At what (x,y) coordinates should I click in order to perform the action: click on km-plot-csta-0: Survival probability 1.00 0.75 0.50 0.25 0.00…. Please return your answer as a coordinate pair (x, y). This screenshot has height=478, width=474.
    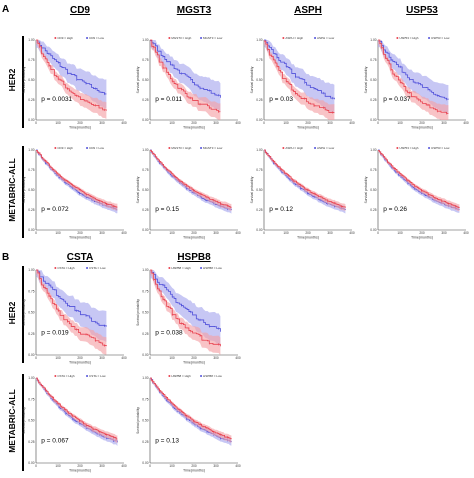
    Looking at the image, I should click on (74, 315).